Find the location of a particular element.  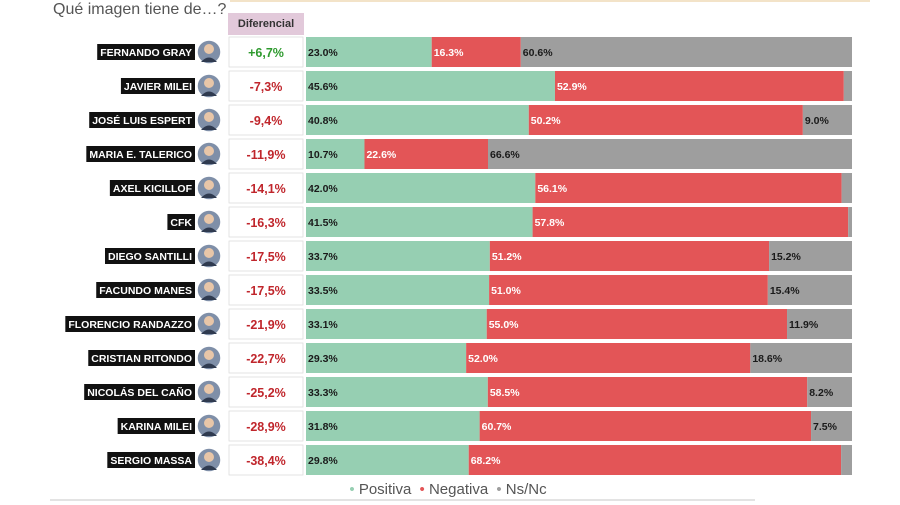

diferencial-value: -25,2% is located at coordinates (266, 393).